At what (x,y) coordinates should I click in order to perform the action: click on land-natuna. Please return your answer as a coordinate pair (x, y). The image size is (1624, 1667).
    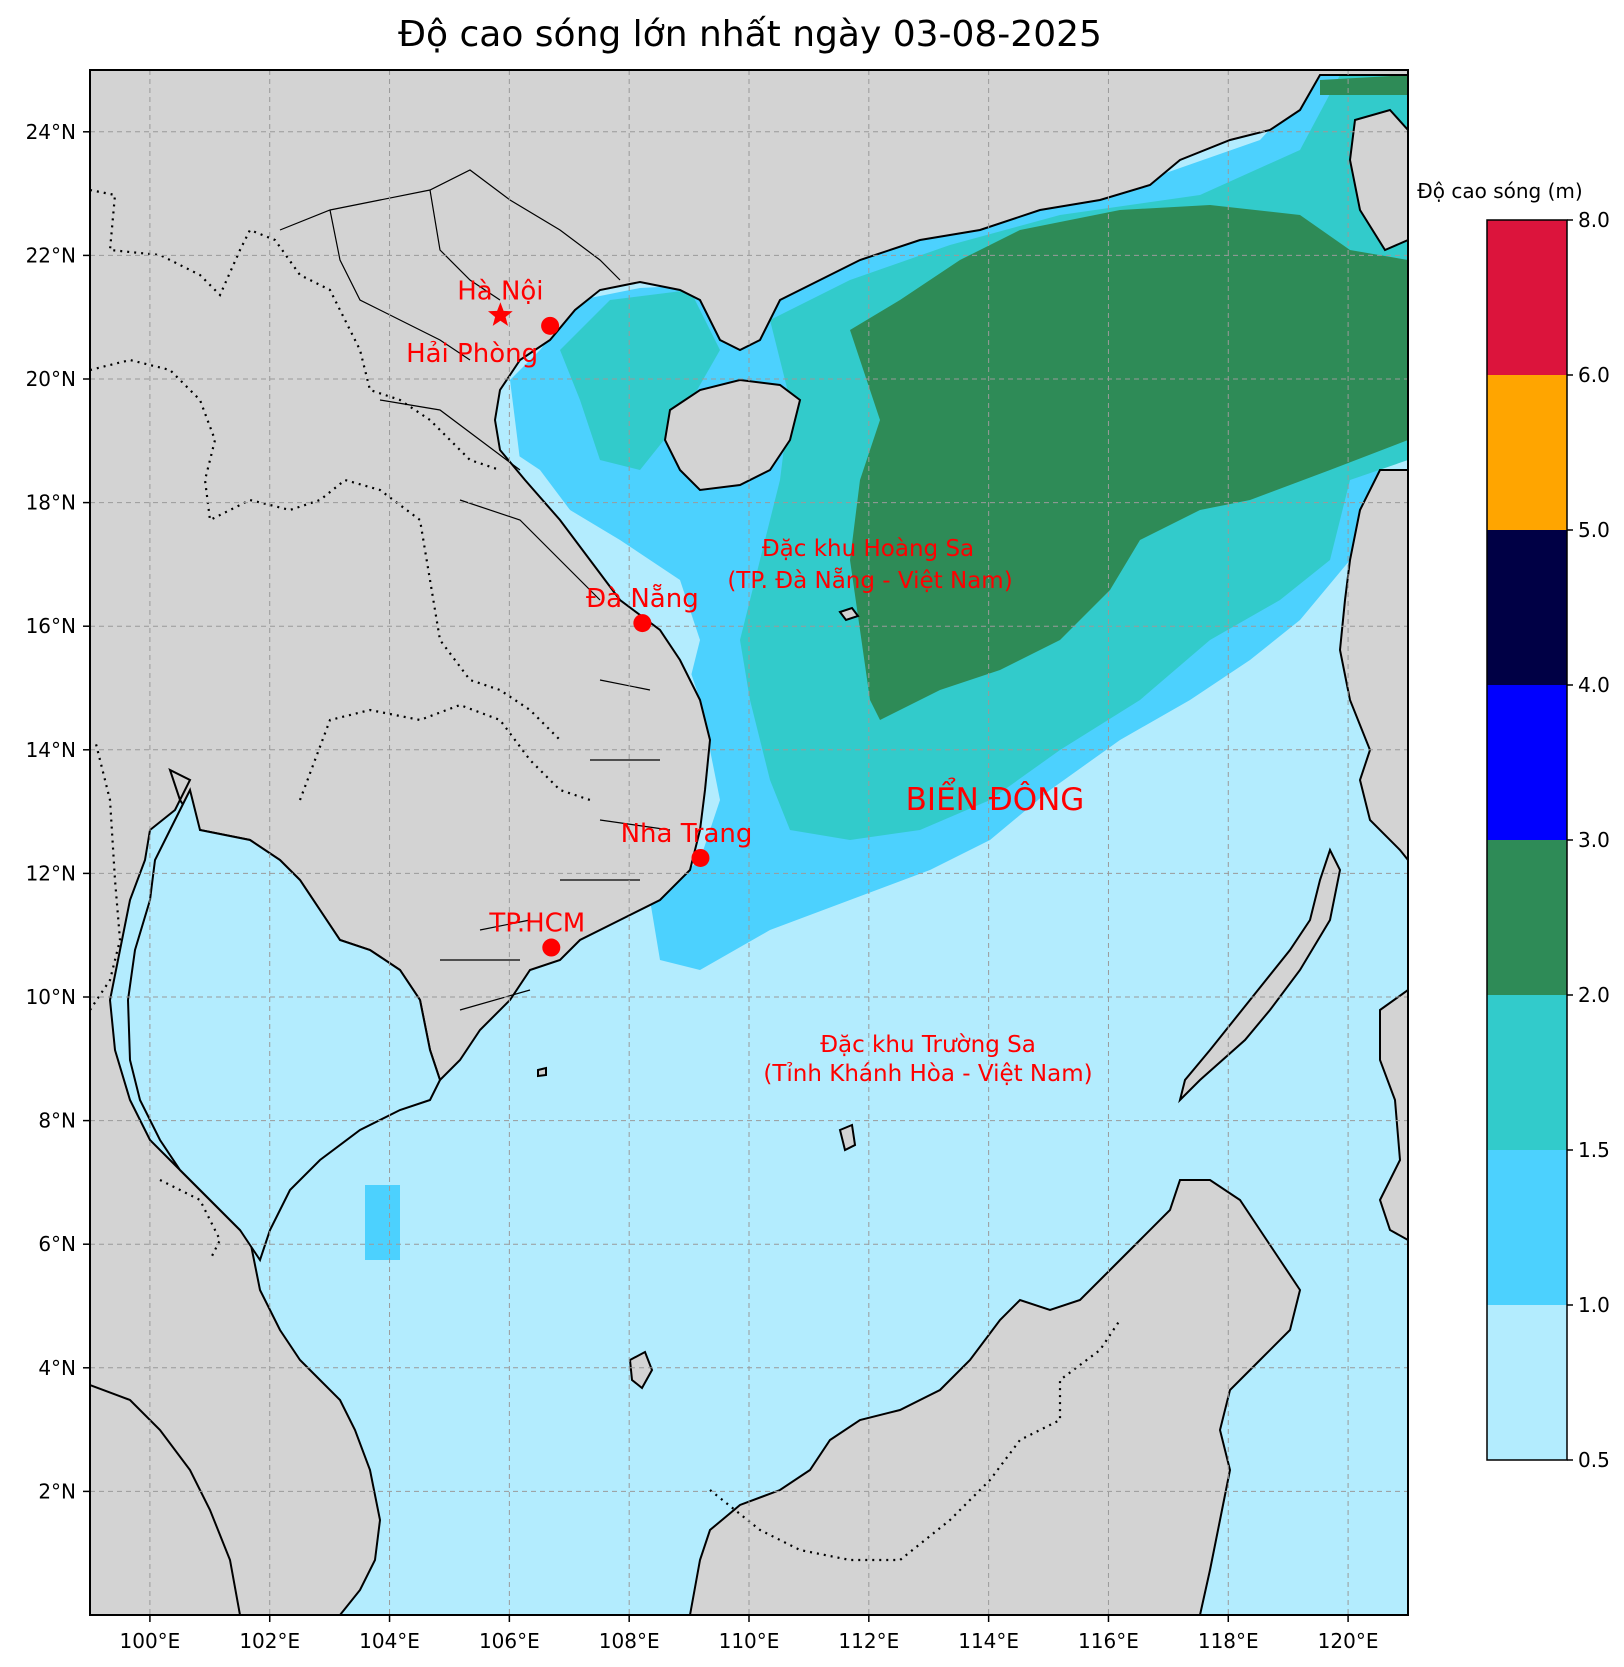
    Looking at the image, I should click on (641, 1370).